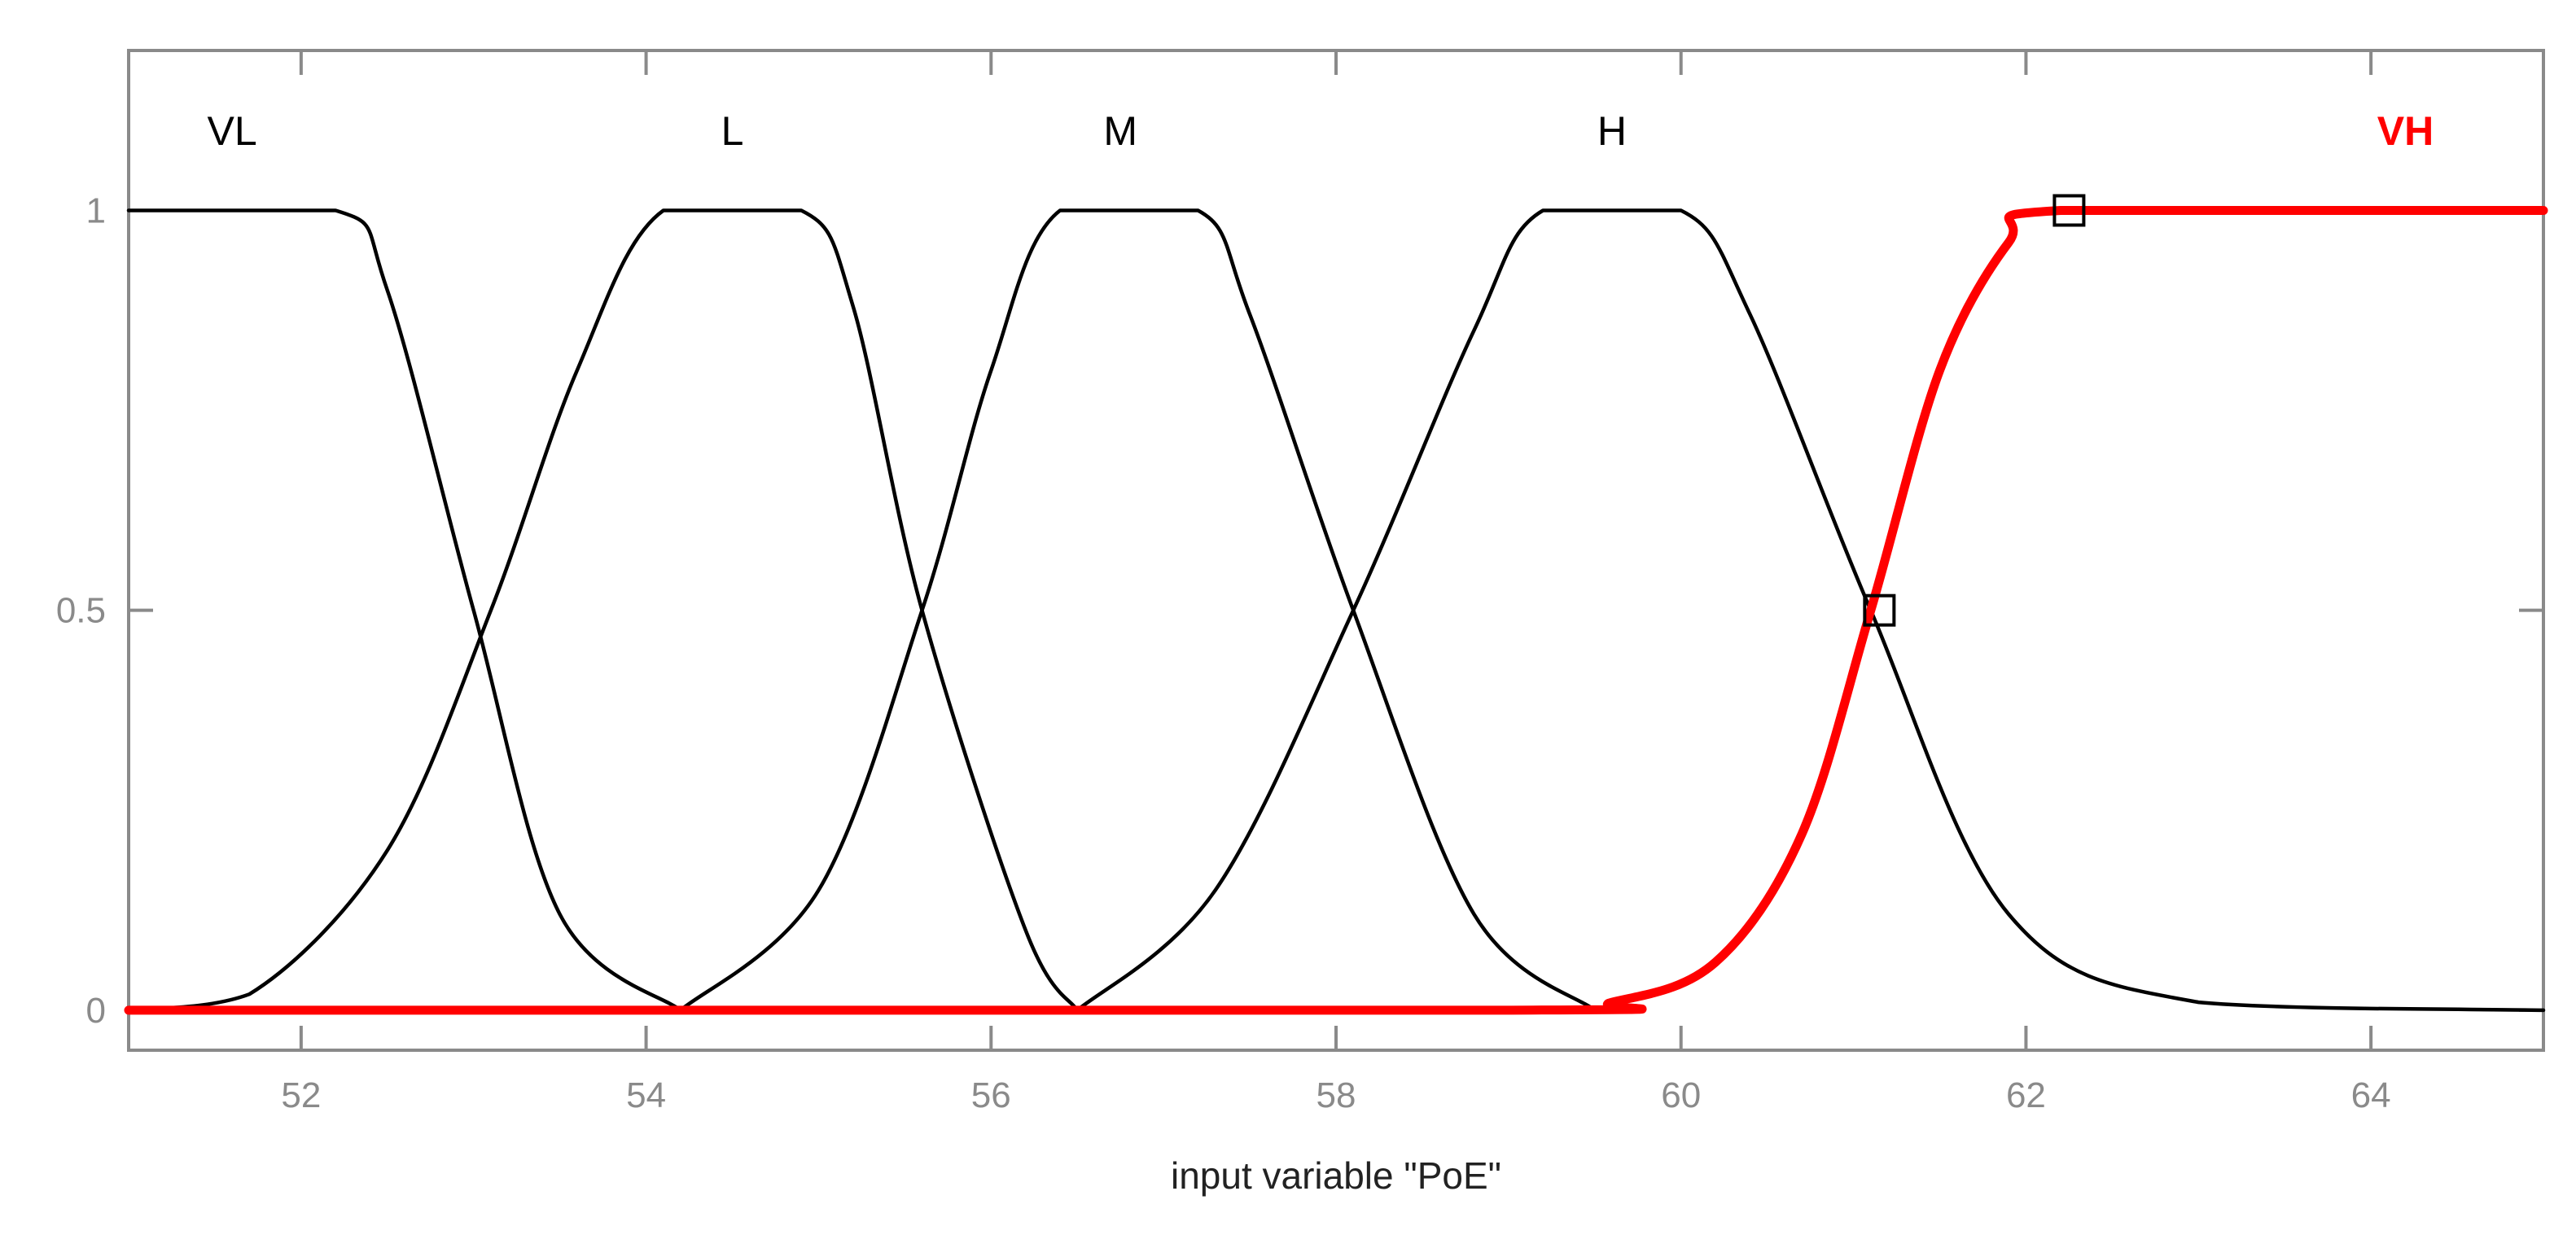  What do you see at coordinates (1336, 1095) in the screenshot?
I see `x-tick-label: 58` at bounding box center [1336, 1095].